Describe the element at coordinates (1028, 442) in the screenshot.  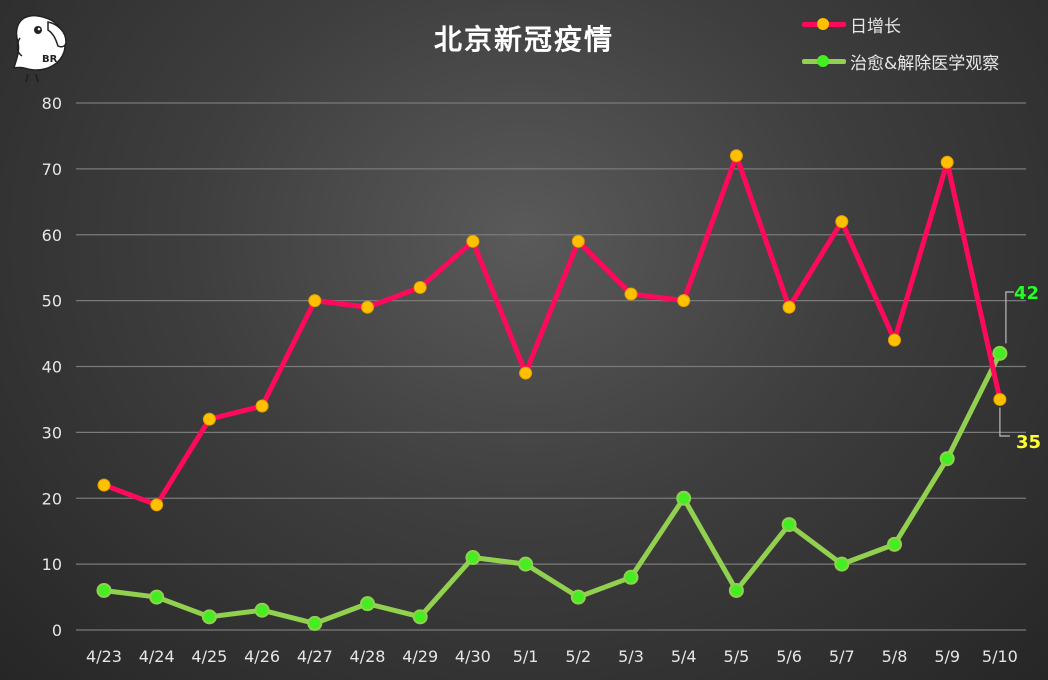
I see `annotation-daily-last: 35` at that location.